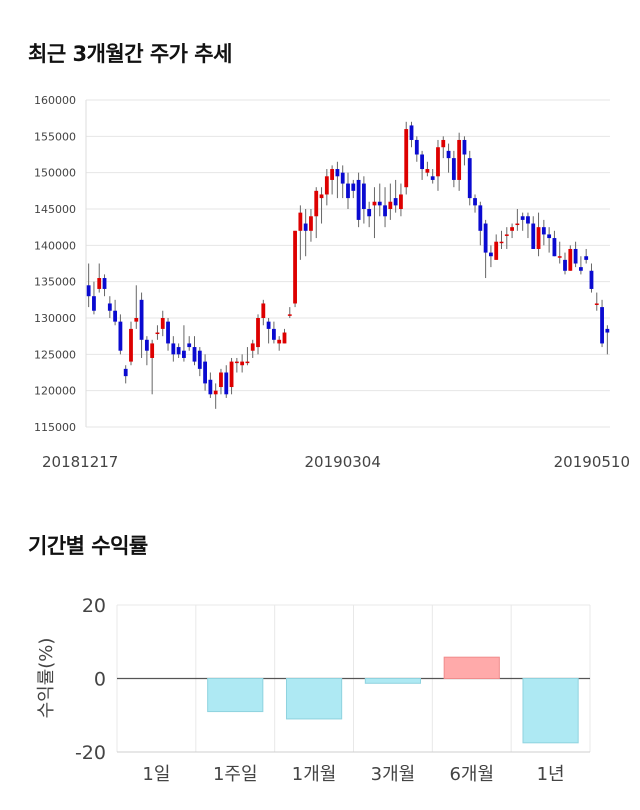 This screenshot has height=810, width=640. Describe the element at coordinates (55, 354) in the screenshot. I see `candle-y-tick-label: 125000` at that location.